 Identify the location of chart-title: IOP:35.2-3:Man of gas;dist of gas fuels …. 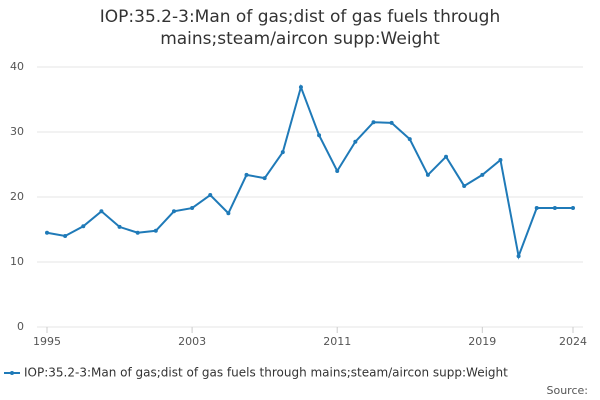
(300, 28).